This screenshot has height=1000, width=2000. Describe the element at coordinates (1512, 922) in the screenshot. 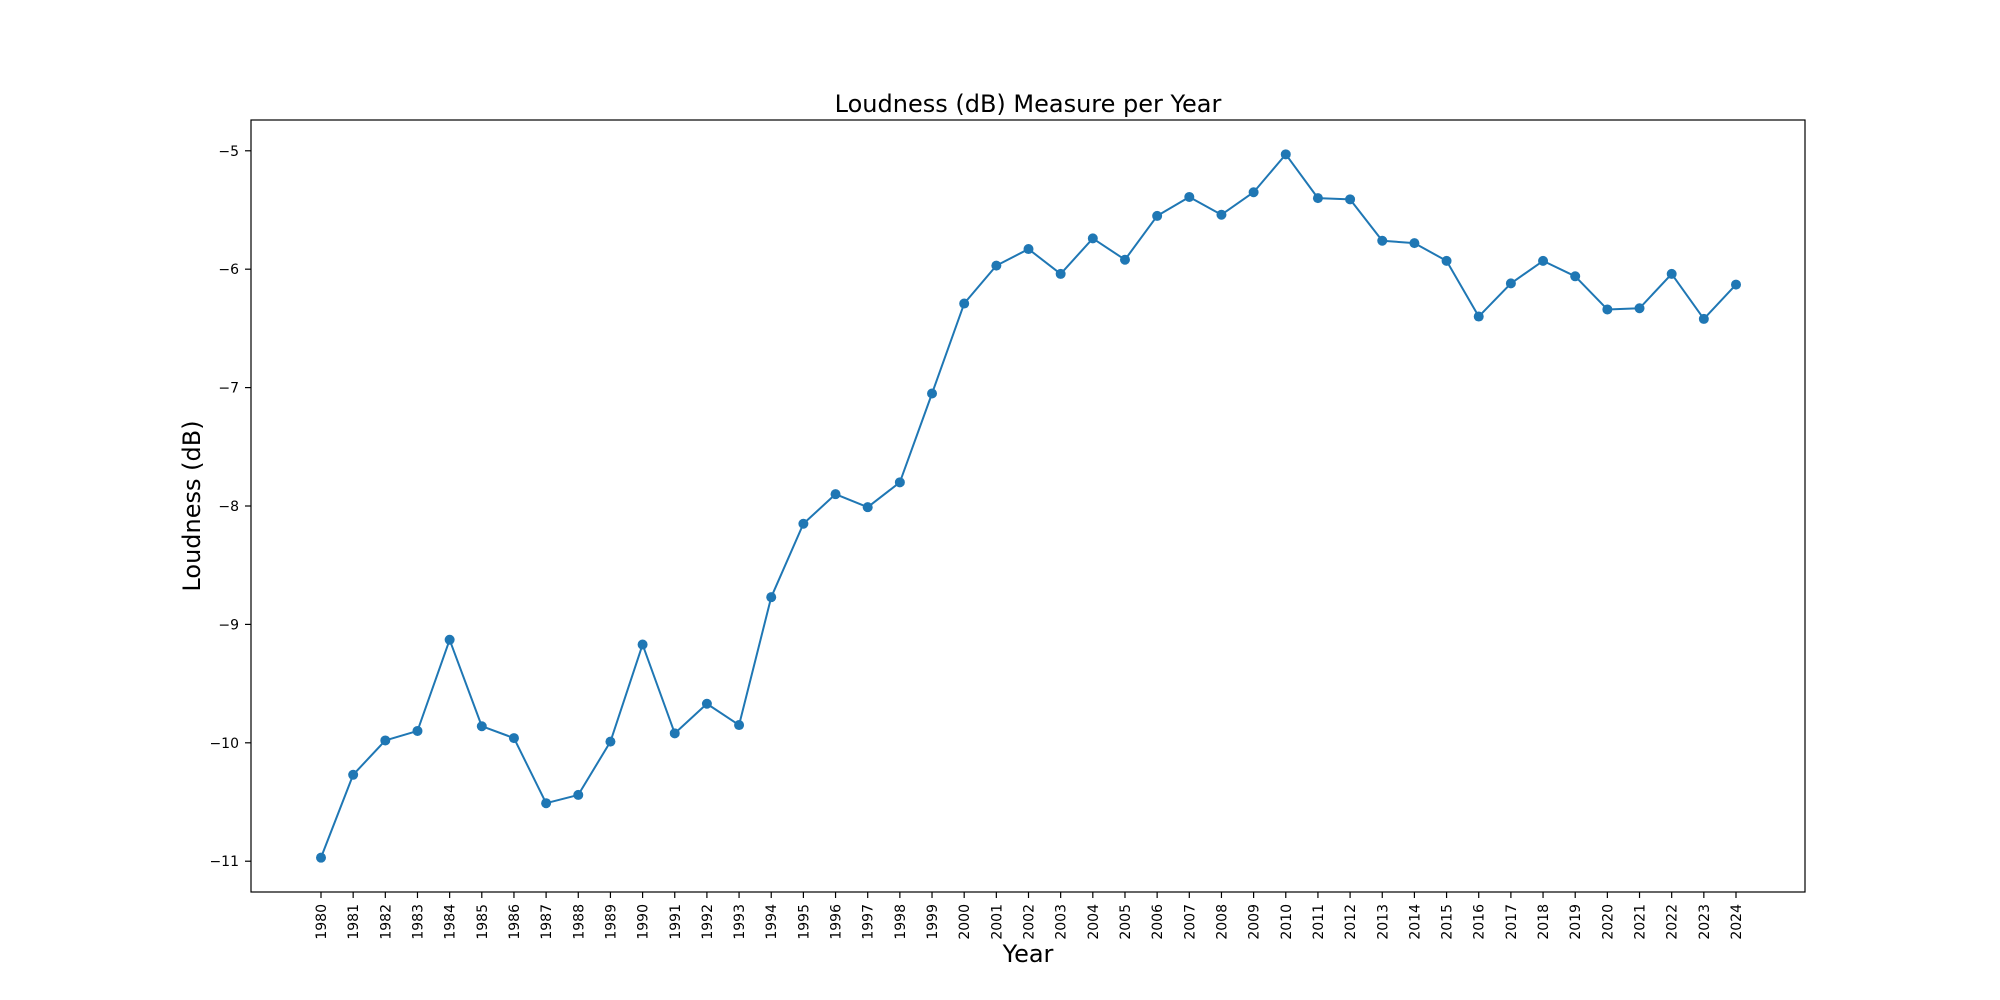

I see `x-tick-label: 2017` at that location.